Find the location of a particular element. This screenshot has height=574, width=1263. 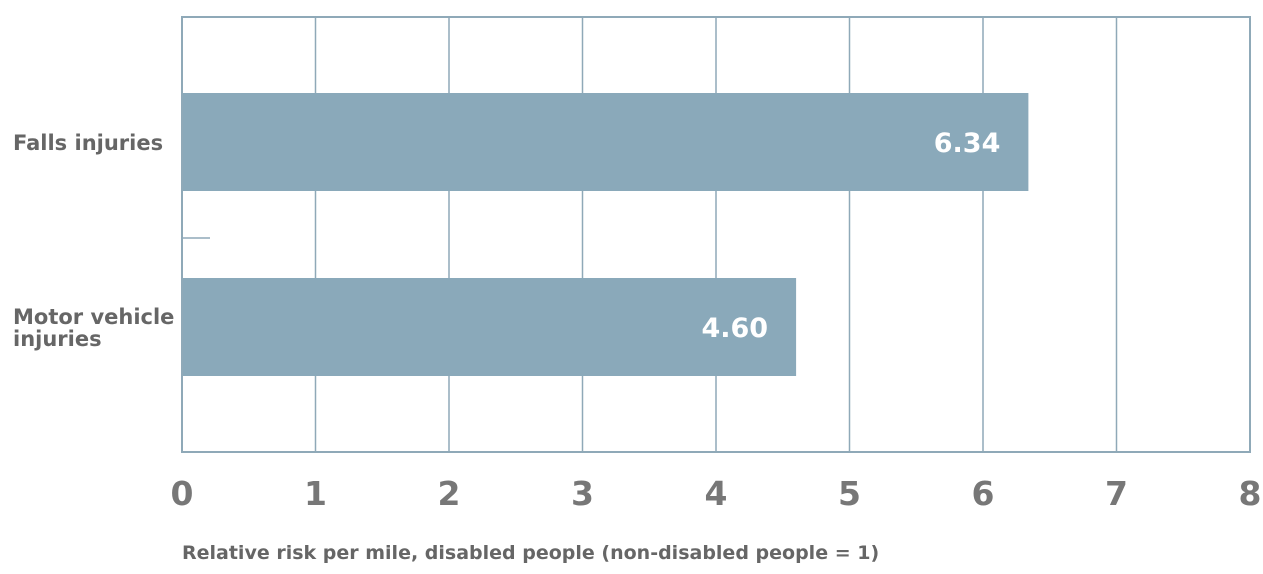

x-tick-label: 8 is located at coordinates (1250, 493).